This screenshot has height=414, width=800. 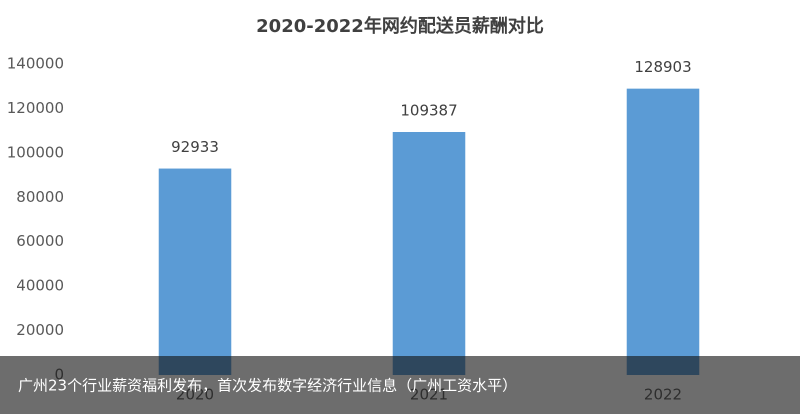 What do you see at coordinates (35, 108) in the screenshot?
I see `y-tick-label: 120000` at bounding box center [35, 108].